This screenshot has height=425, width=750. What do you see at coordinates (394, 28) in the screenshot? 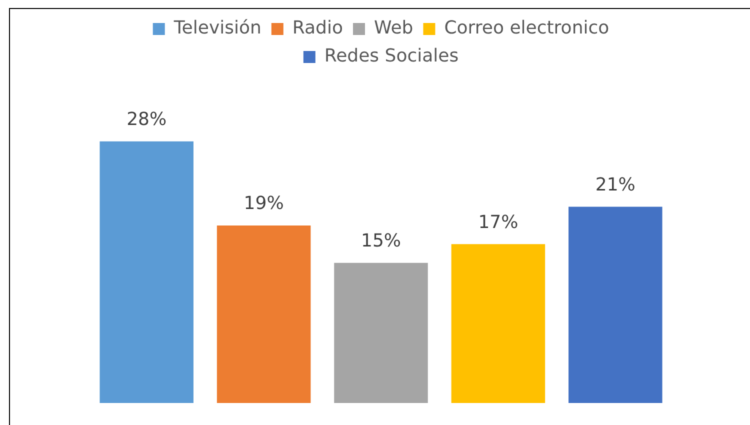
I see `legend-label: Web` at bounding box center [394, 28].